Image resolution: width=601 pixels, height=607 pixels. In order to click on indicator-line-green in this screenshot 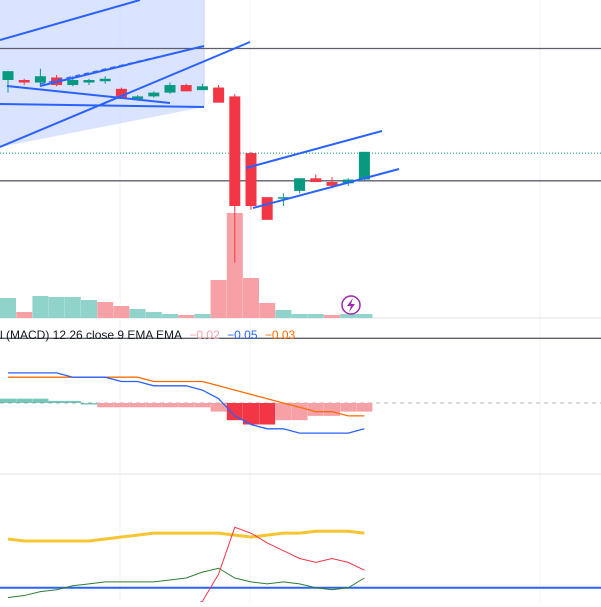, I will do `click(186, 582)`.